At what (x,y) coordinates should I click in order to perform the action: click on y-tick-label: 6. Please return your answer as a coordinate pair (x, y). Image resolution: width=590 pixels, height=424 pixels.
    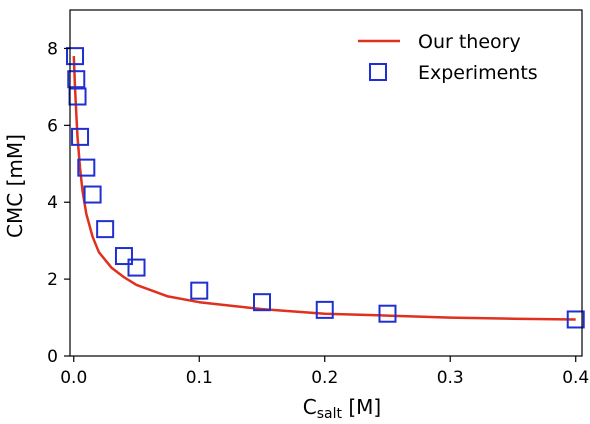
    Looking at the image, I should click on (52, 126).